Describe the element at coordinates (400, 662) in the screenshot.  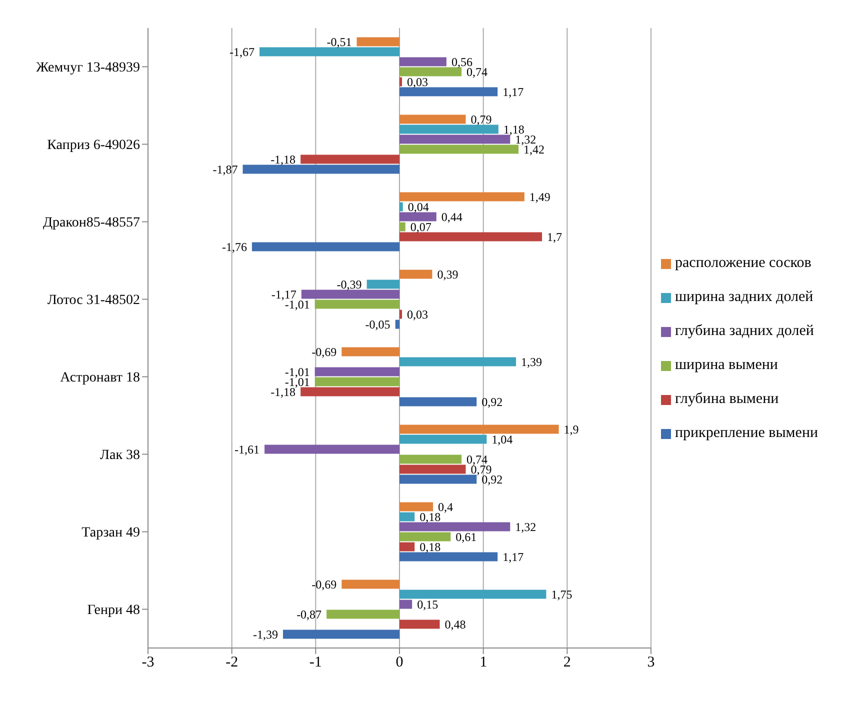
I see `x-tick-label: 0` at that location.